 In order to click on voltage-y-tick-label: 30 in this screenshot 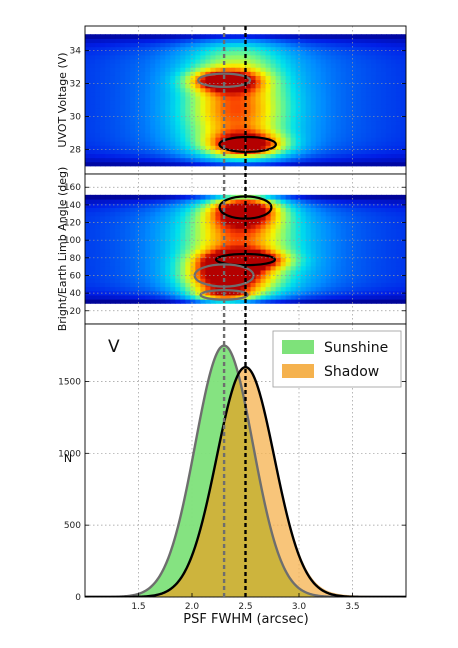, I will do `click(76, 117)`.